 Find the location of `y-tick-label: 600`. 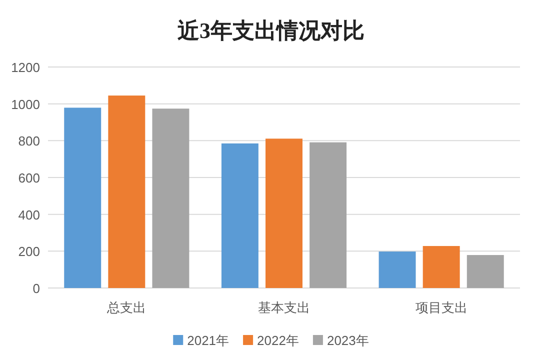

y-tick-label: 600 is located at coordinates (29, 178).